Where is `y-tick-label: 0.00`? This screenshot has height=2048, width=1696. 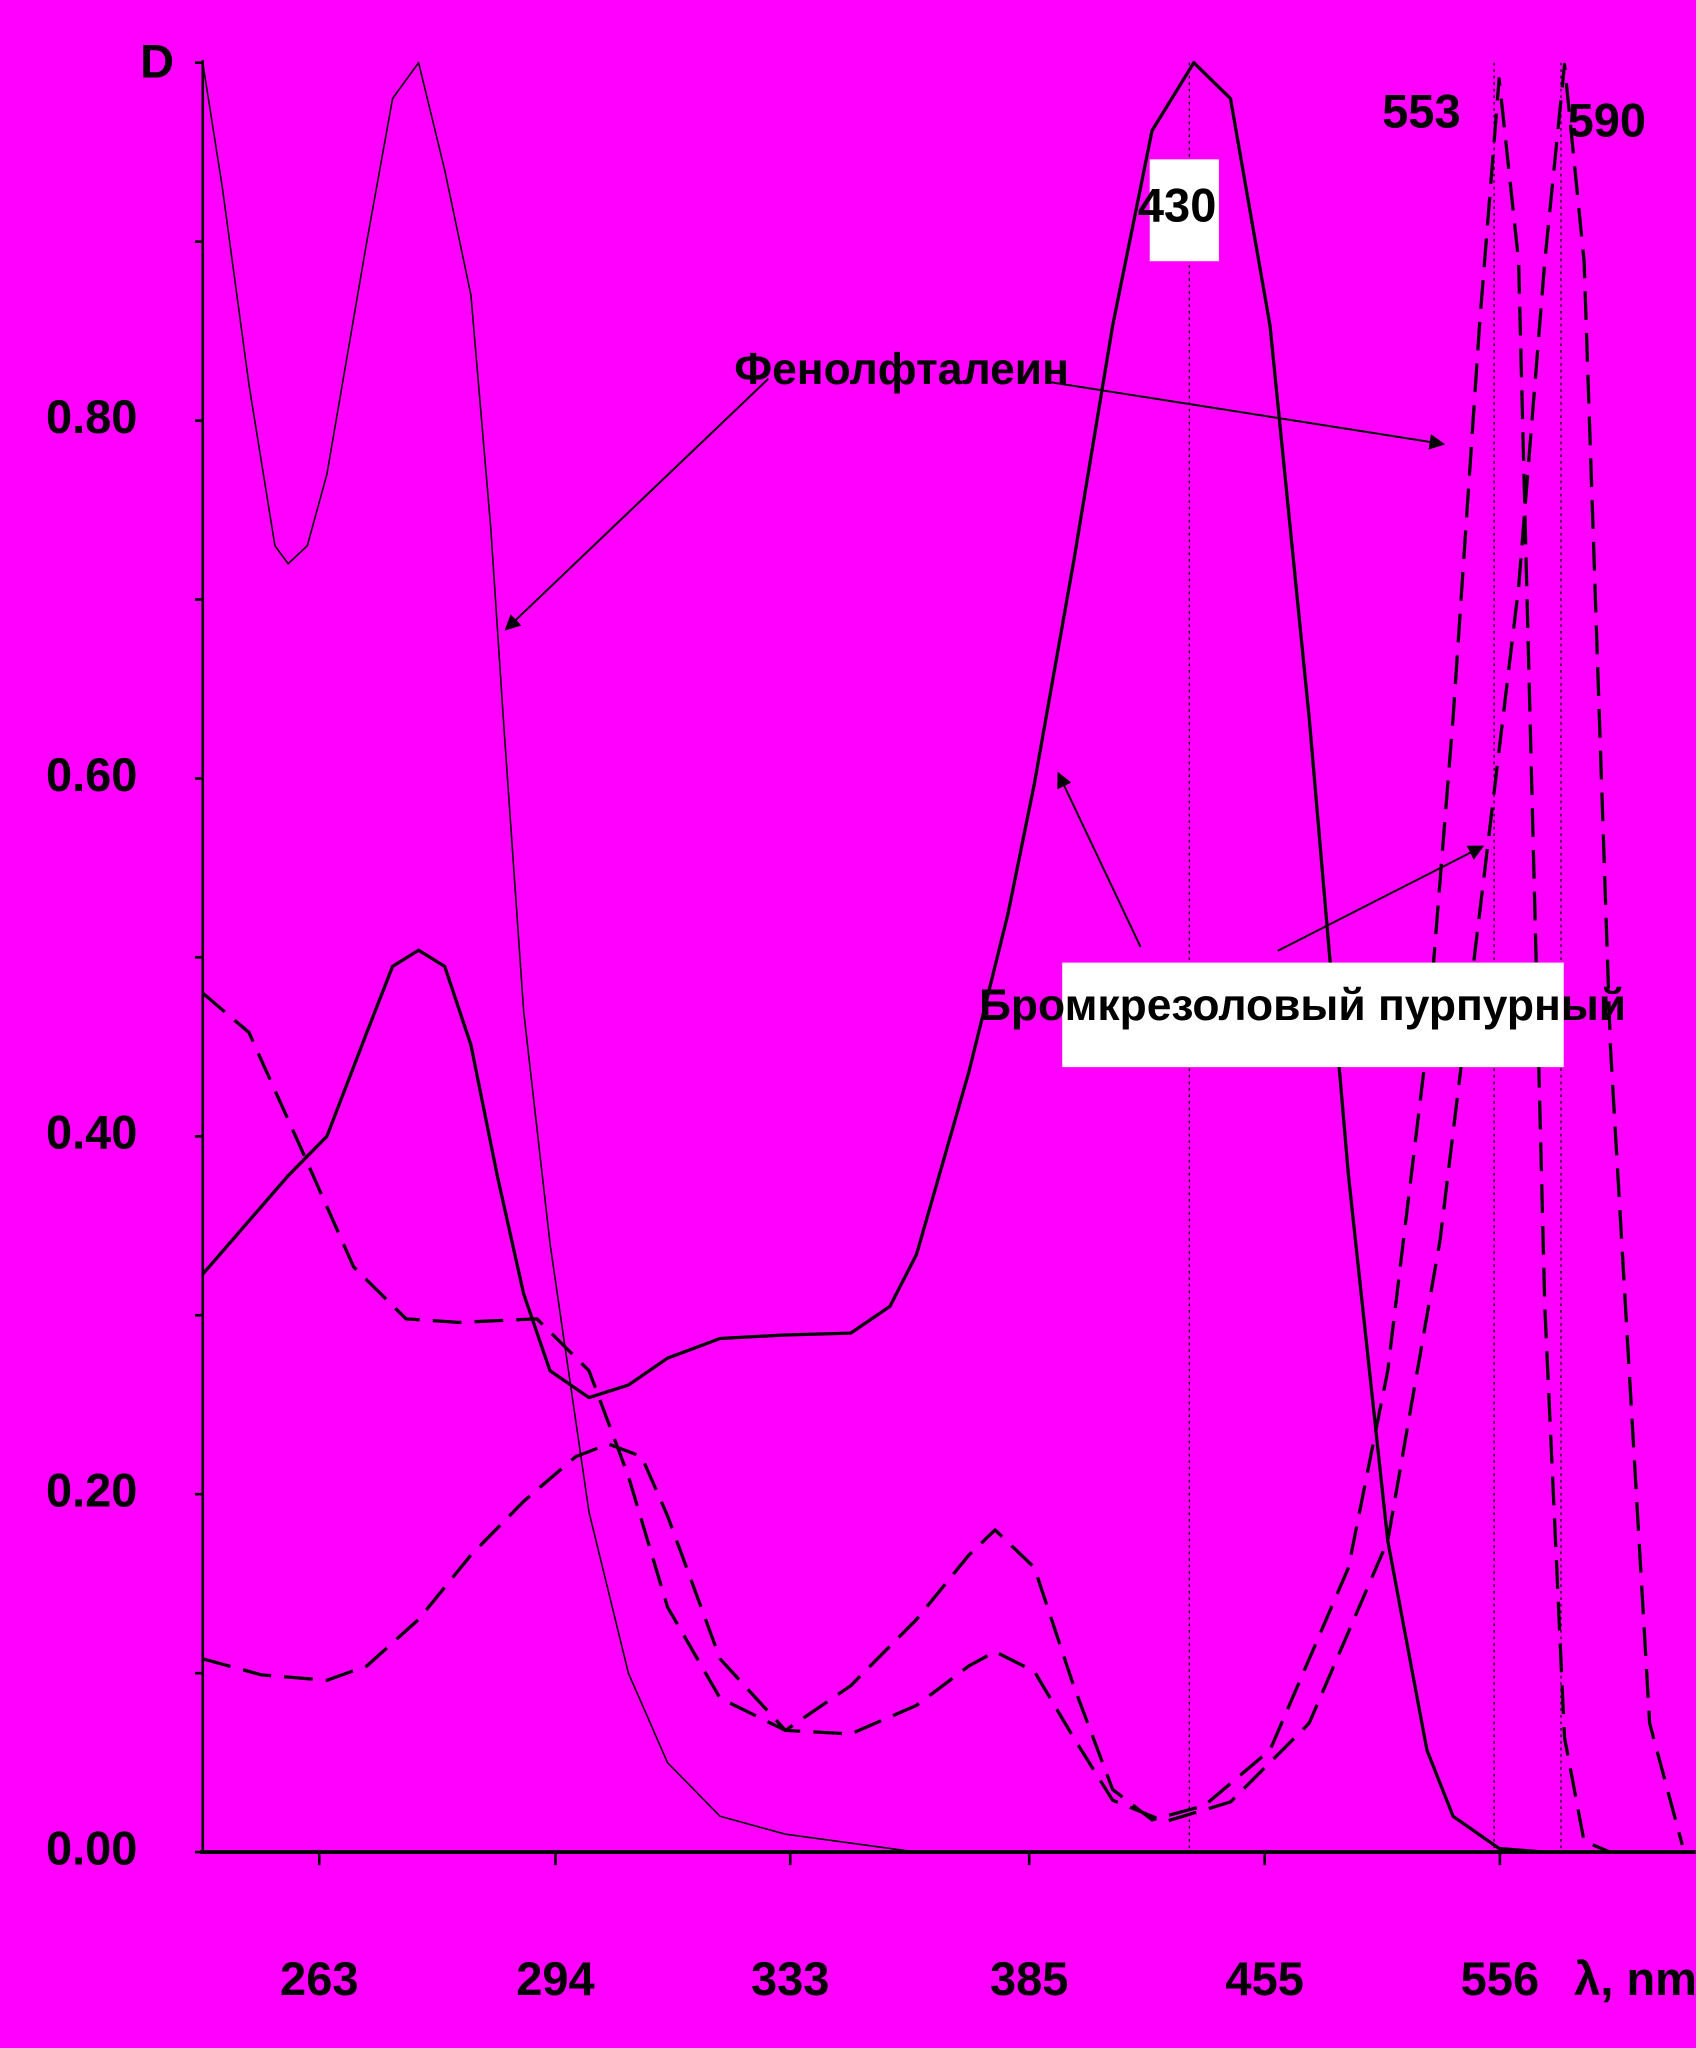
y-tick-label: 0.00 is located at coordinates (92, 1848).